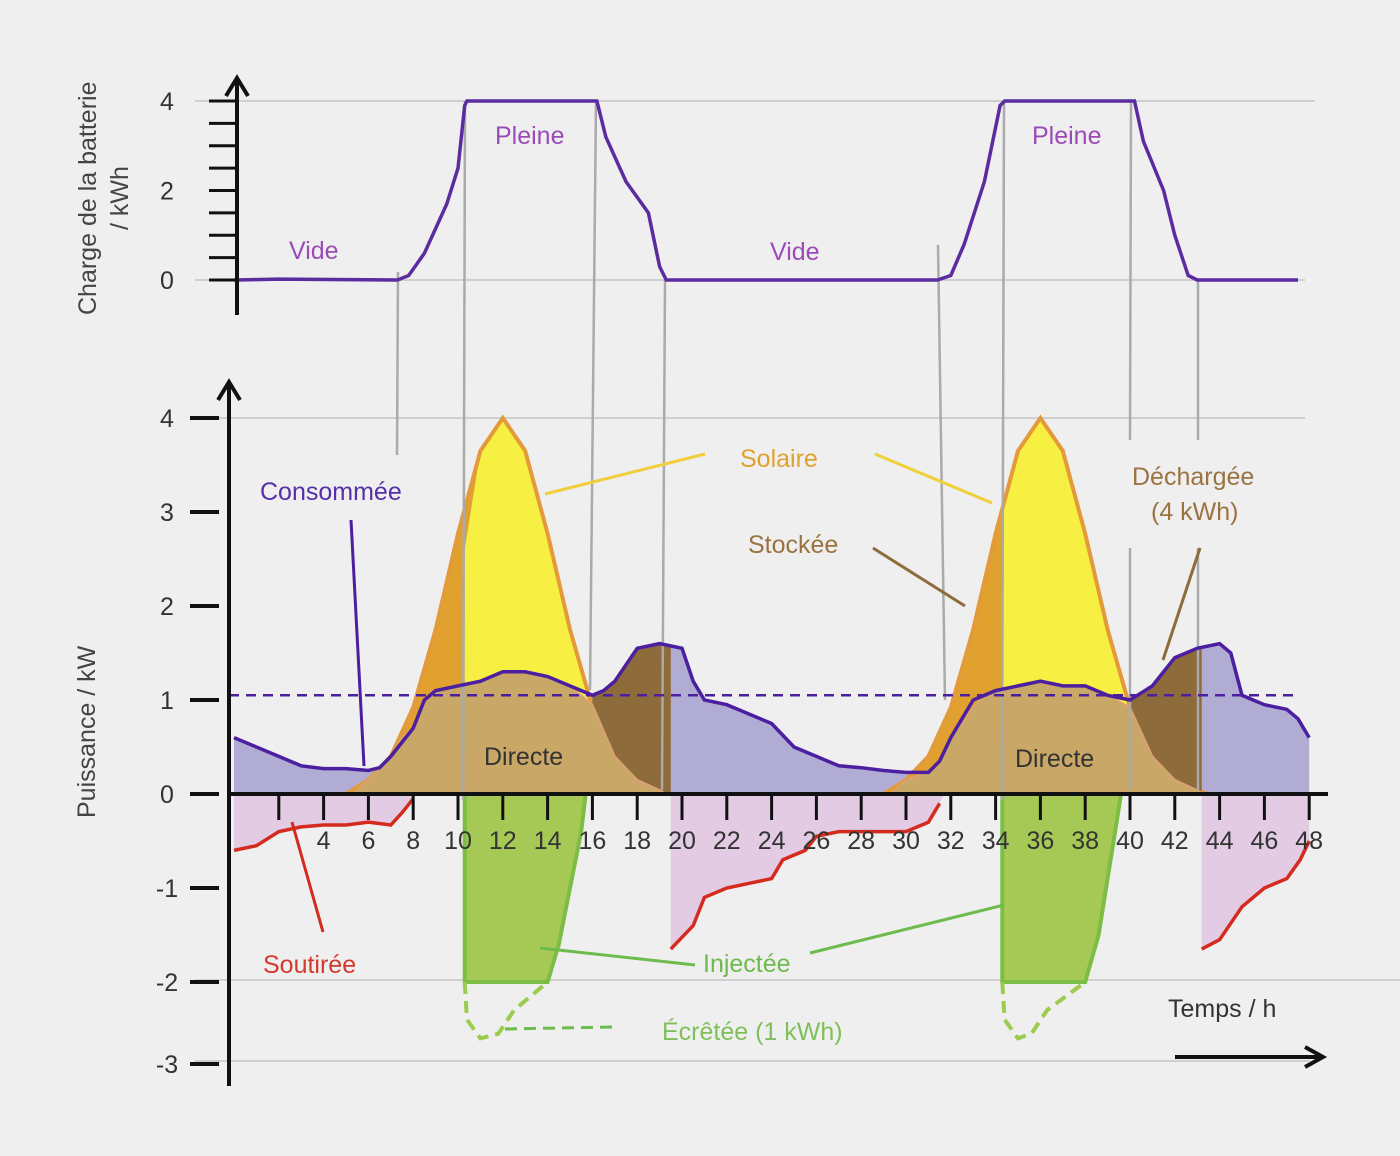 The width and height of the screenshot is (1400, 1156). Describe the element at coordinates (919, 577) in the screenshot. I see `leader-stockee` at that location.